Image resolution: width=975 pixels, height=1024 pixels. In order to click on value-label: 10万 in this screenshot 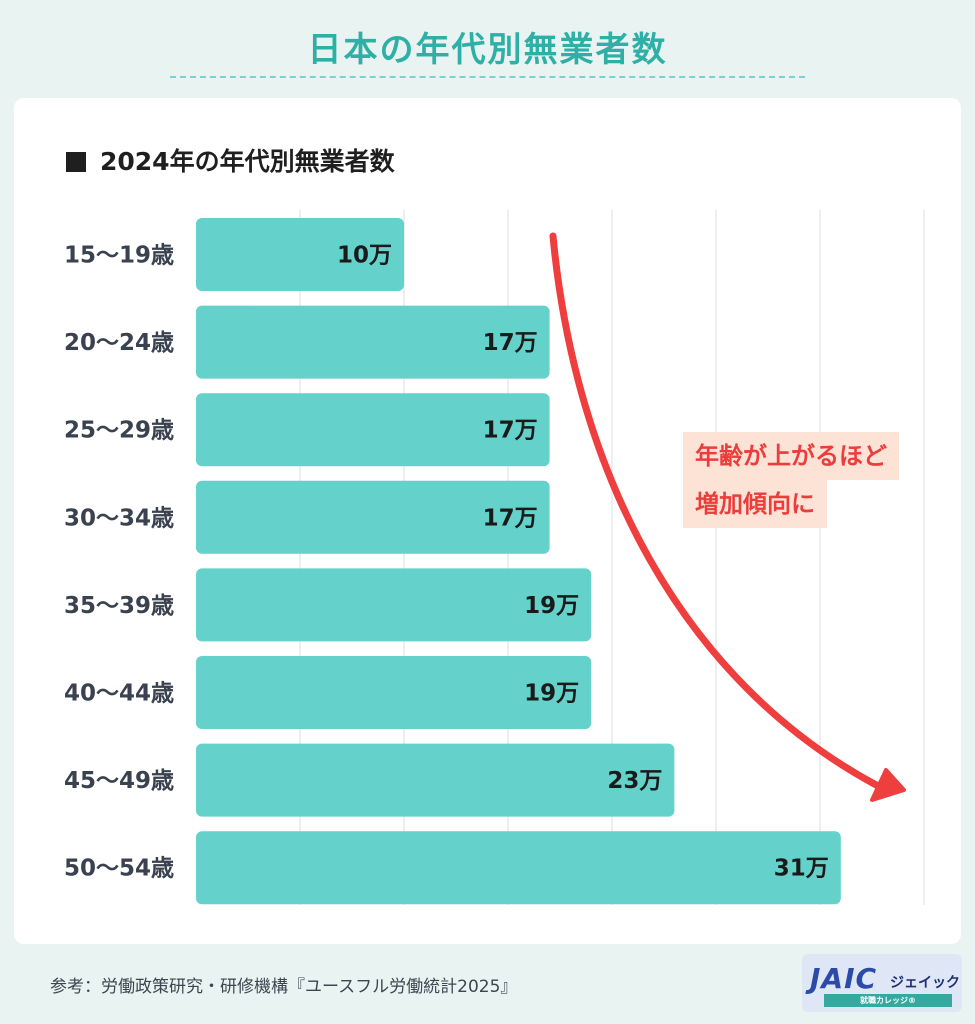, I will do `click(364, 256)`.